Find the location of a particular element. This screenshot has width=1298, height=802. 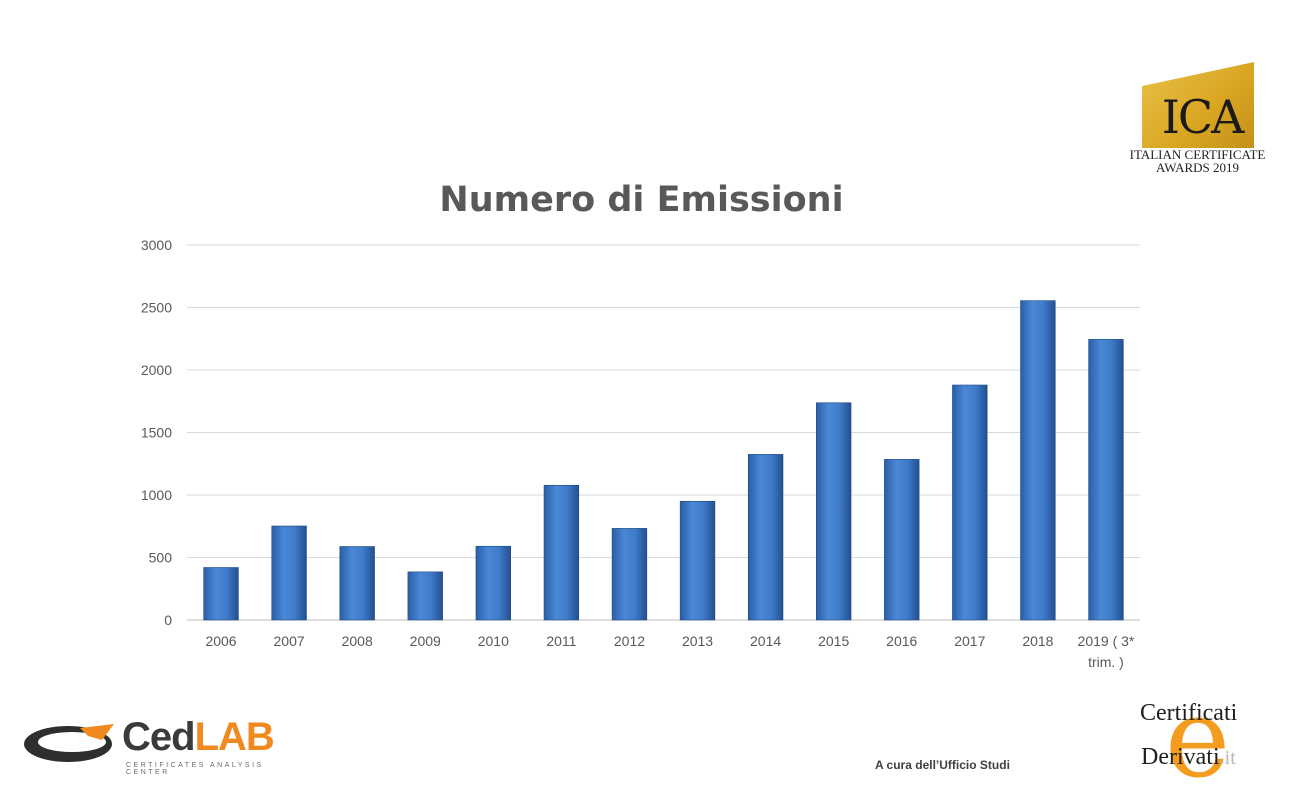

bar-2009 is located at coordinates (425, 596).